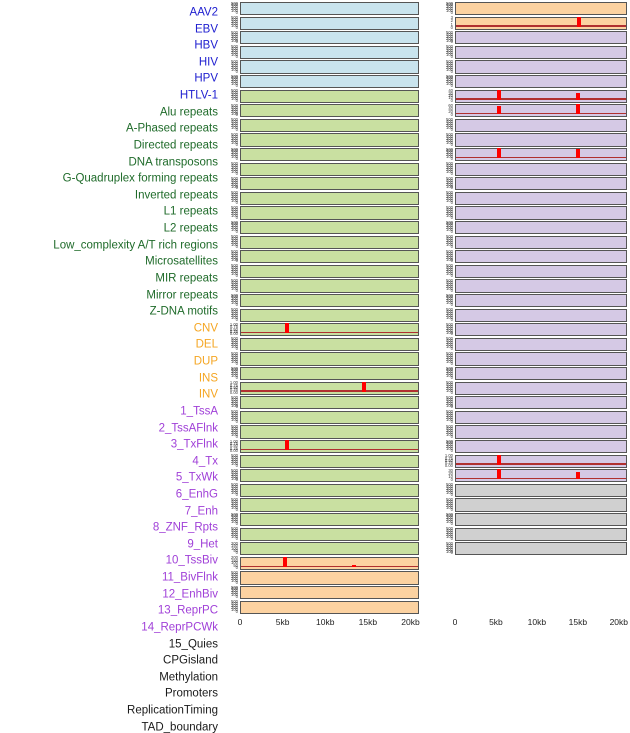 This screenshot has width=630, height=733. Describe the element at coordinates (230, 562) in the screenshot. I see `y-axis: 200 150 100 50 0` at that location.